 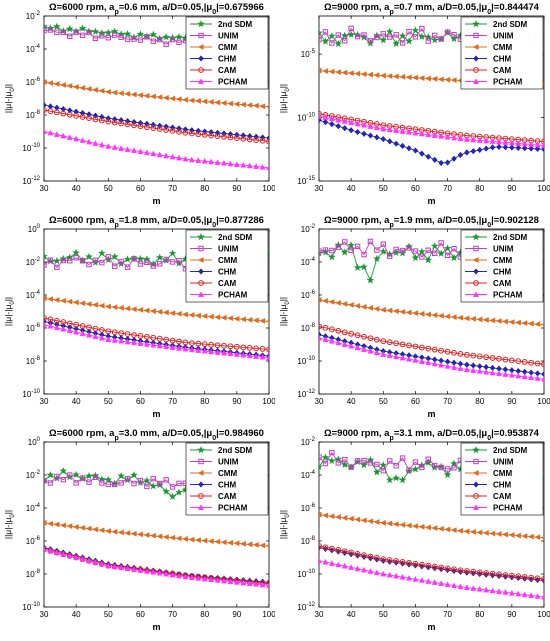 I want to click on y-axis-label: ||μ|-|μ0||, so click(x=9, y=524).